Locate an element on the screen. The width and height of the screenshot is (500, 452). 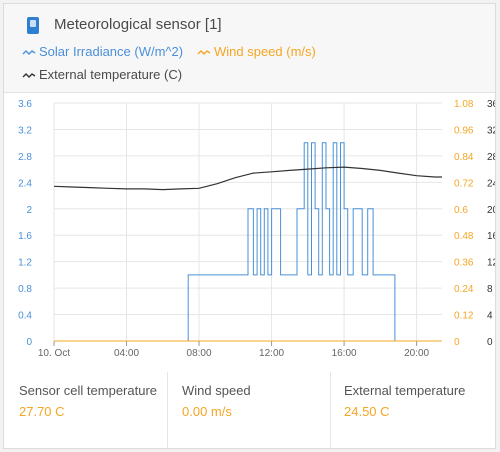
stat-wind-speed: Wind speed 0.00 m/s is located at coordinates (252, 401).